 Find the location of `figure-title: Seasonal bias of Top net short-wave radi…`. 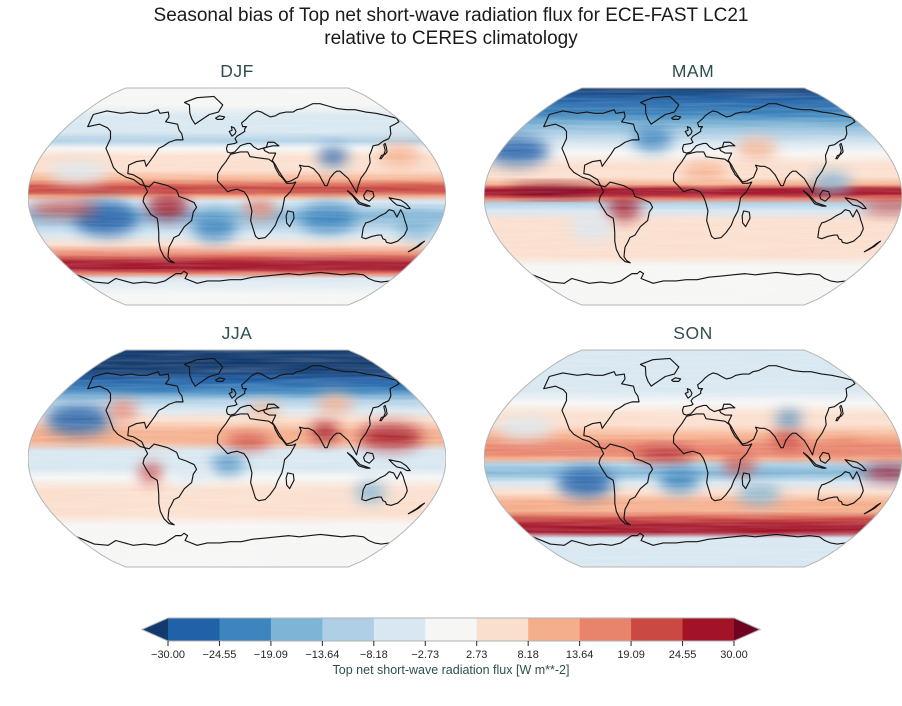

figure-title: Seasonal bias of Top net short-wave radi… is located at coordinates (451, 27).